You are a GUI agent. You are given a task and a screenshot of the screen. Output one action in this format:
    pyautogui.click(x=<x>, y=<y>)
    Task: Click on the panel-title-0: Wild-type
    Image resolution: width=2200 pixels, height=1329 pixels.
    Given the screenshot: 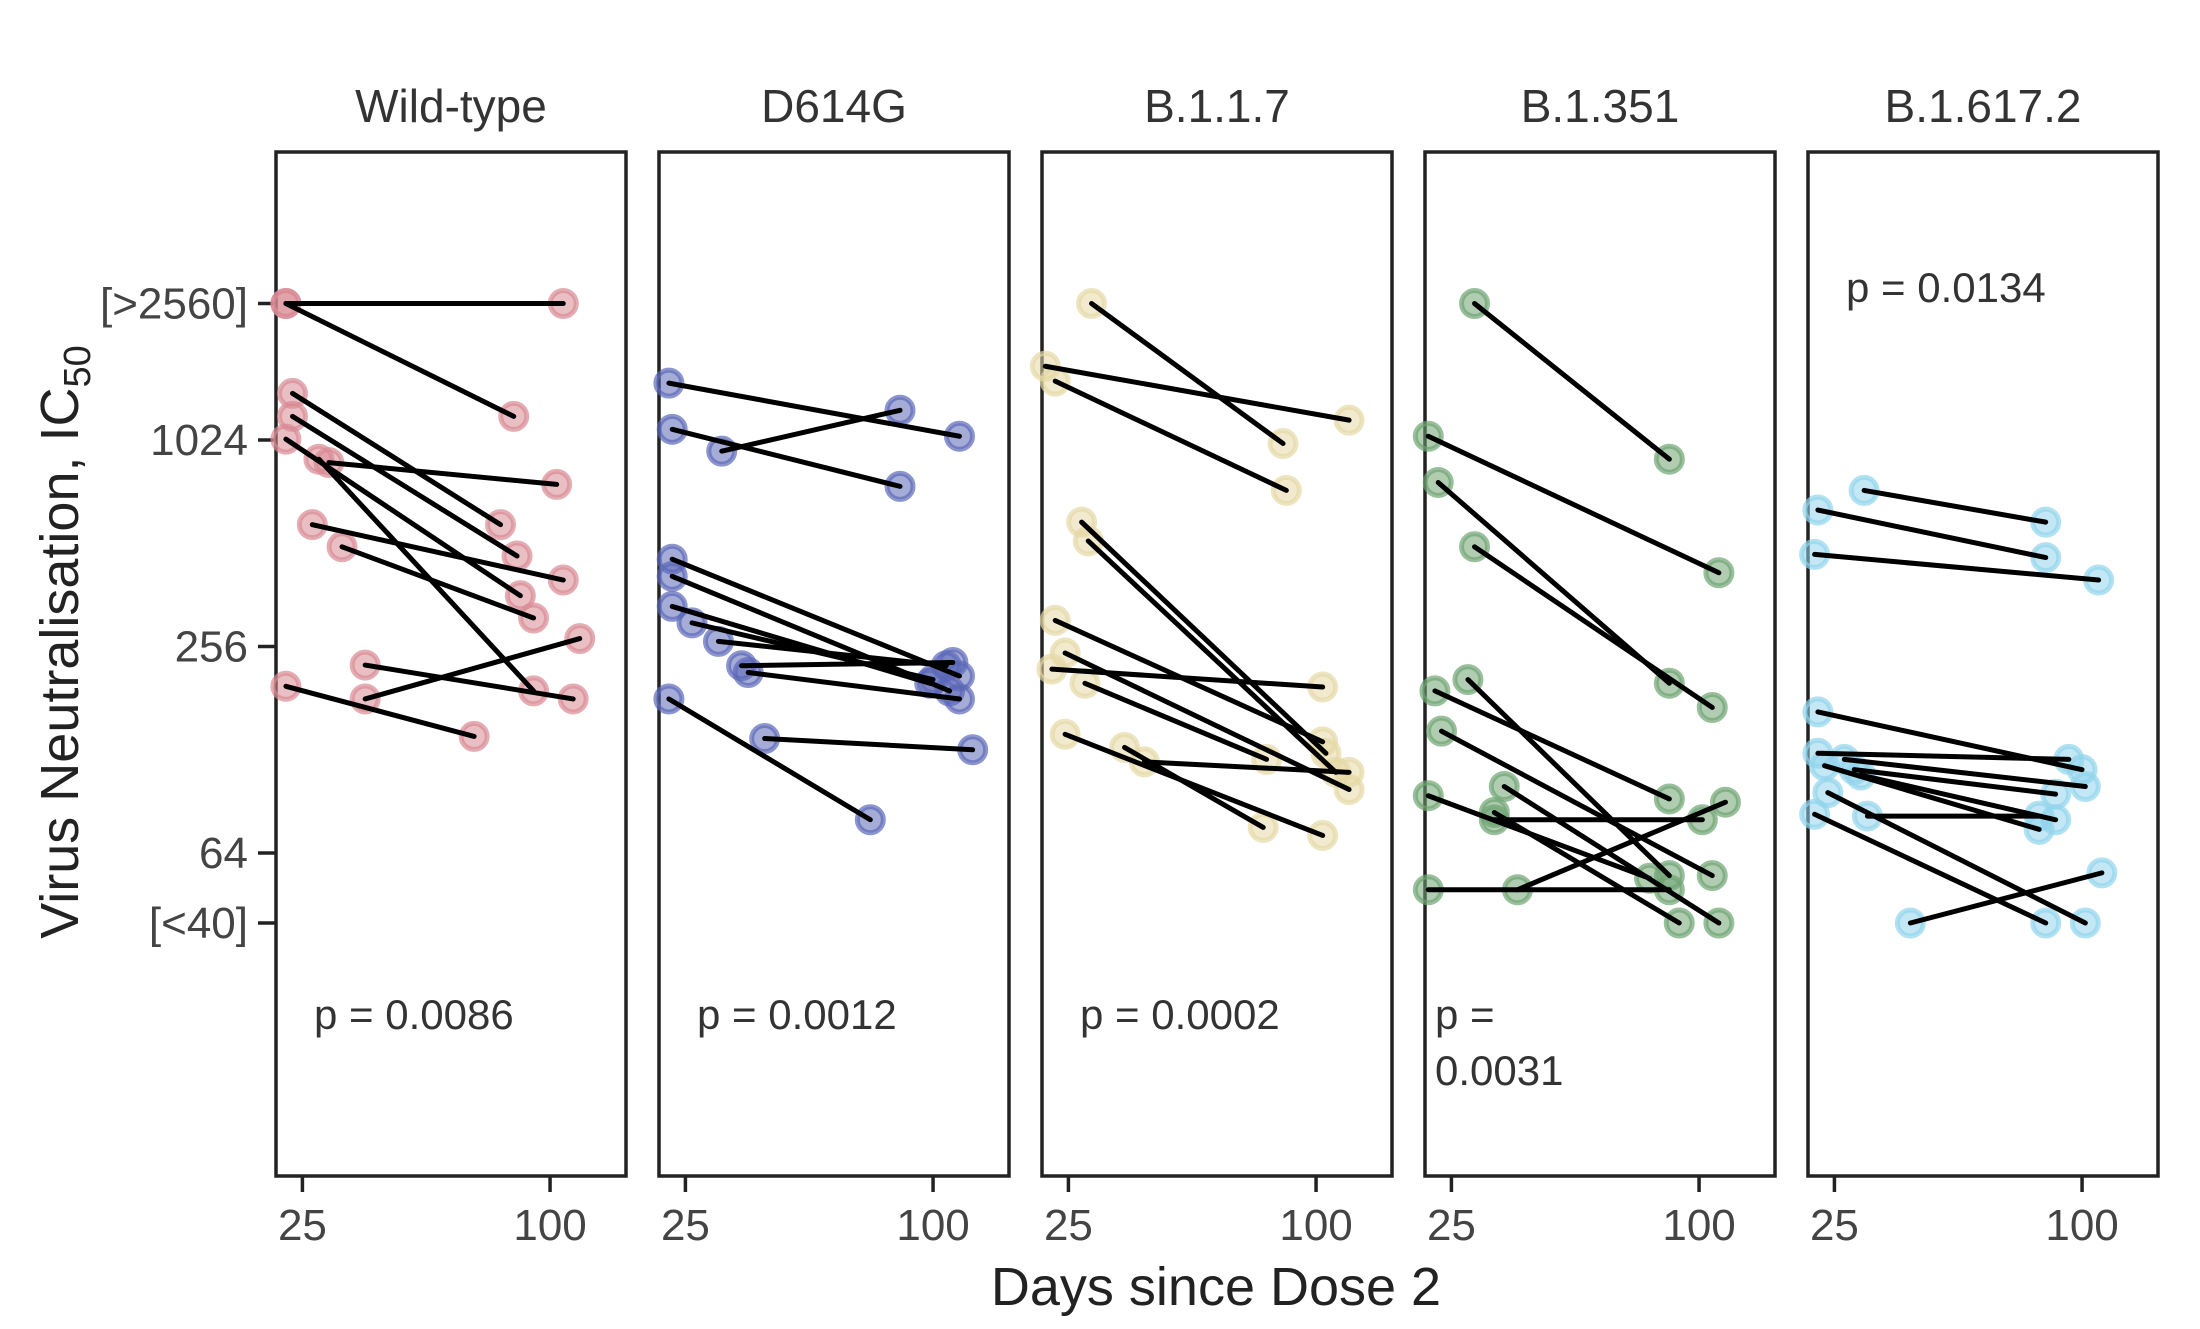 What is the action you would take?
    pyautogui.click(x=451, y=106)
    